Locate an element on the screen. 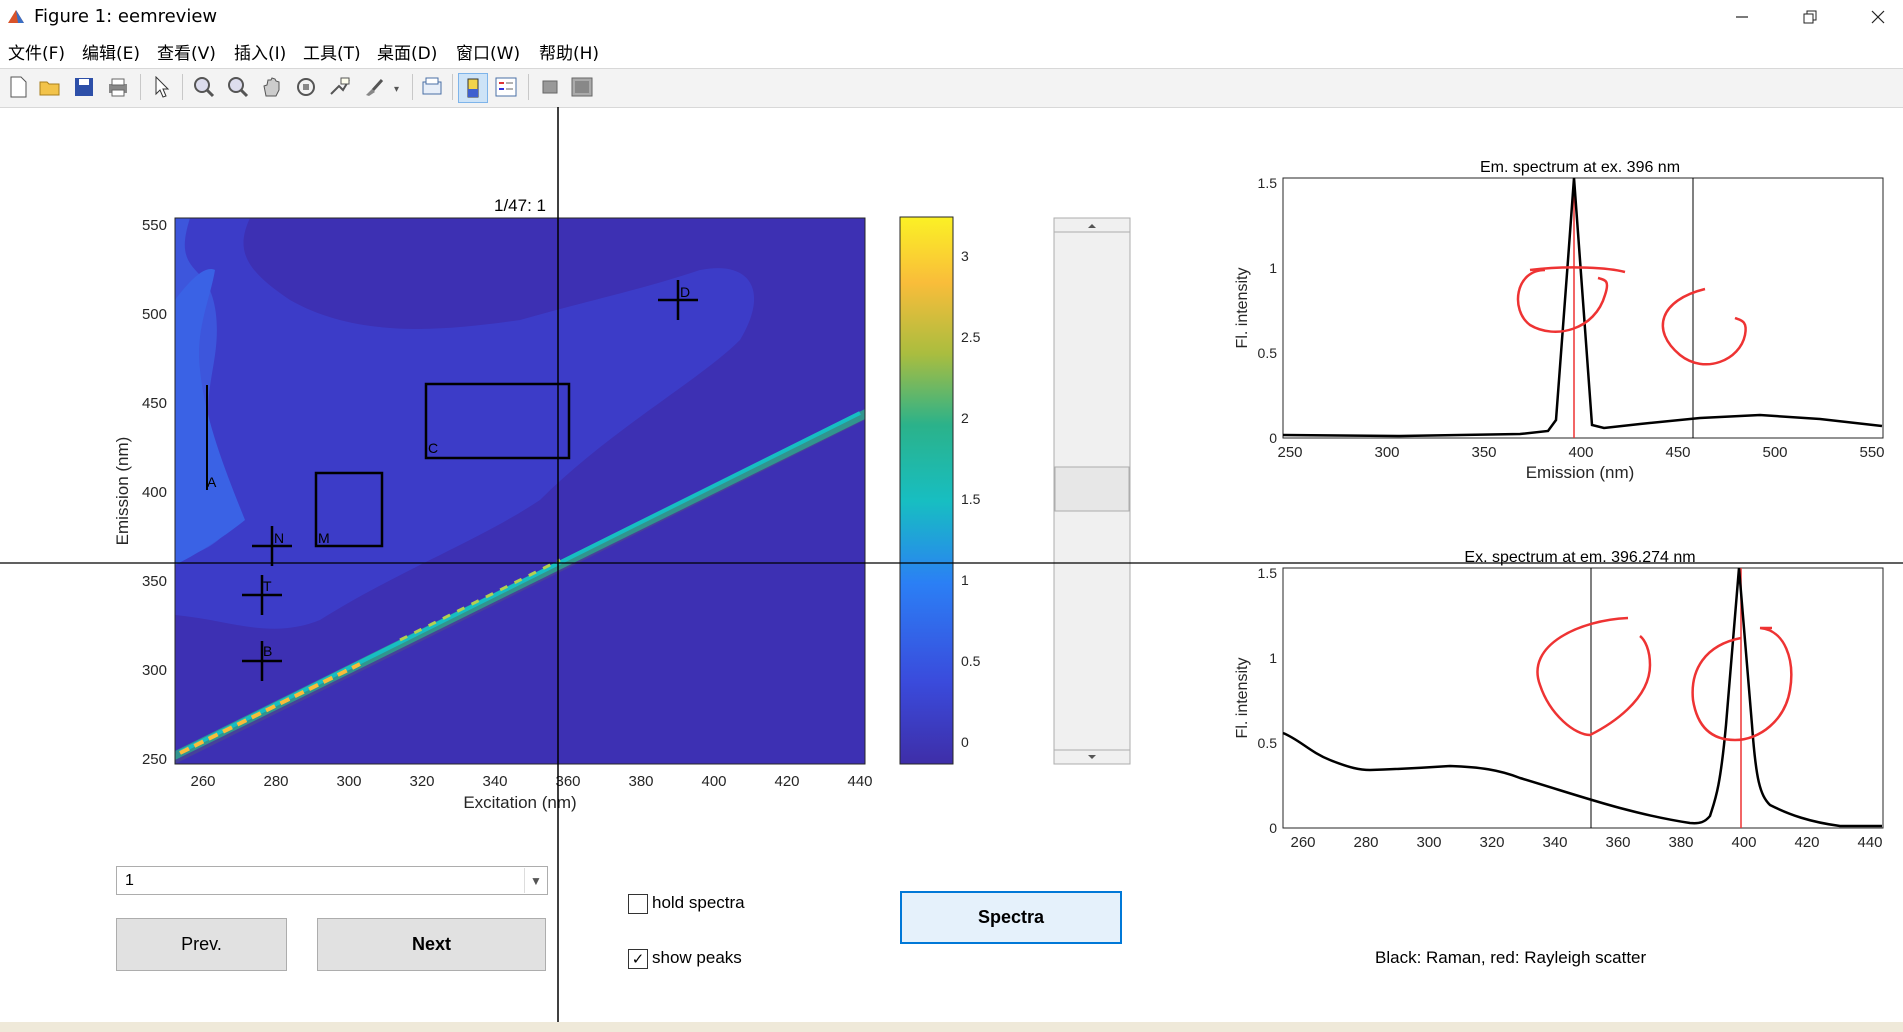 Image resolution: width=1903 pixels, height=1032 pixels. menu-window: 窗口(W) is located at coordinates (488, 54).